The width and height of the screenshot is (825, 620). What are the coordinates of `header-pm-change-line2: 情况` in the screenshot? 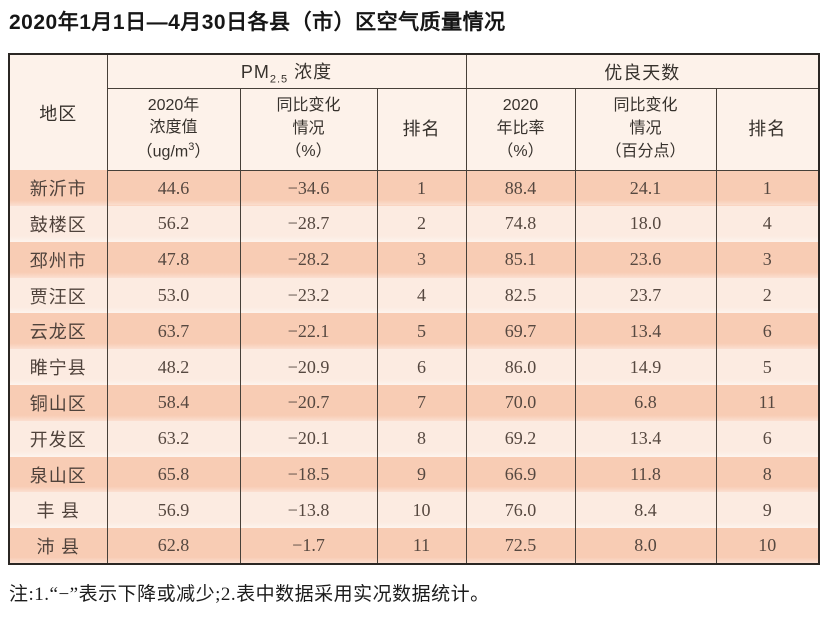 It's located at (308, 128).